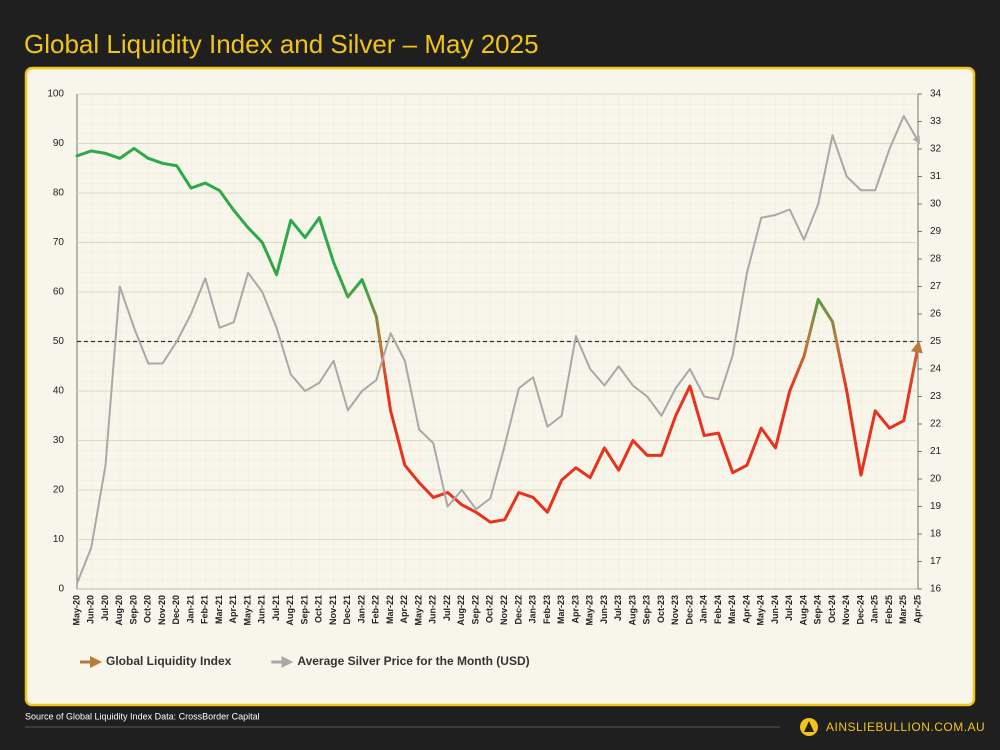  What do you see at coordinates (59, 143) in the screenshot?
I see `y-tick-label: 90` at bounding box center [59, 143].